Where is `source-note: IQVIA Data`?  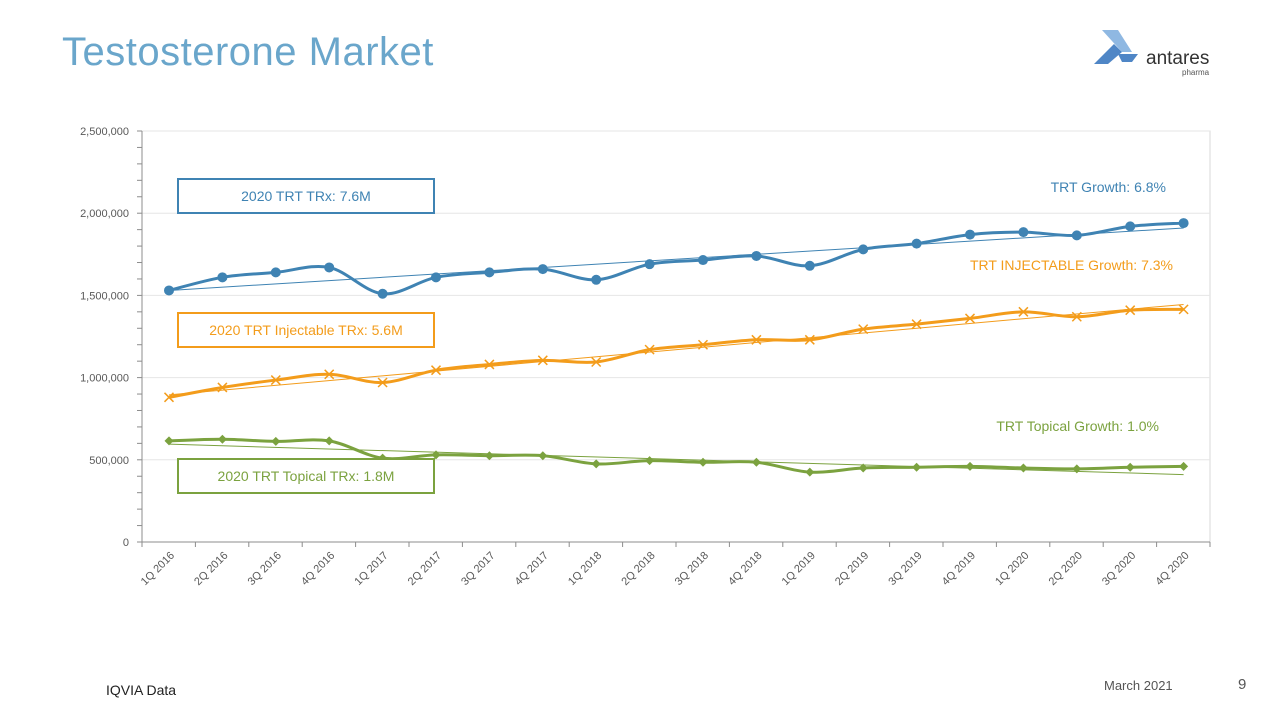 source-note: IQVIA Data is located at coordinates (141, 690).